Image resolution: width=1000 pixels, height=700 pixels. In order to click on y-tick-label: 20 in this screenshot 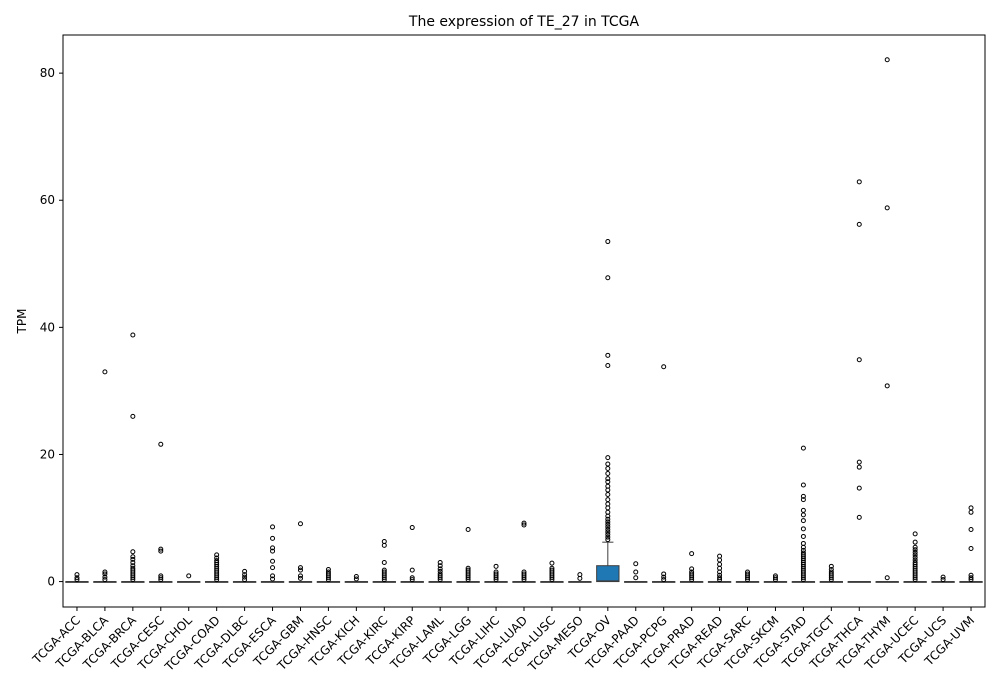, I will do `click(47, 454)`.